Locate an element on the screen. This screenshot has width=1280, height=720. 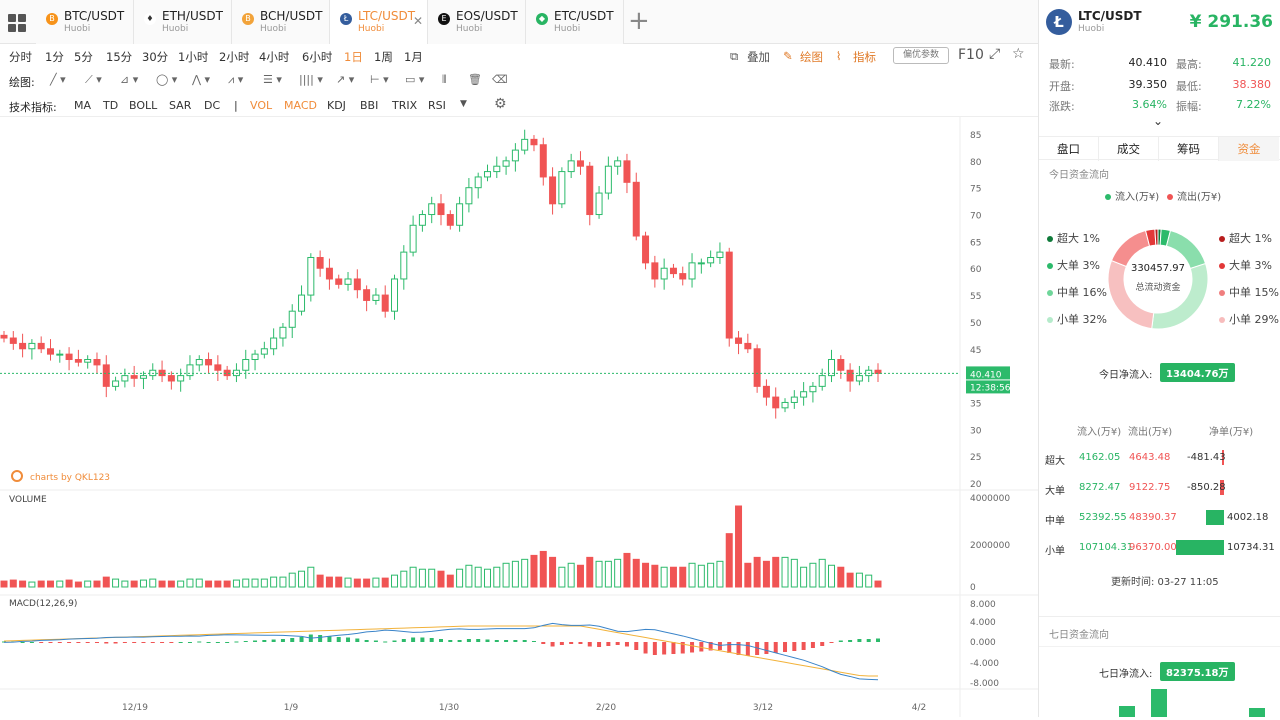
draw-pen-icon: ✎ is located at coordinates (788, 56).